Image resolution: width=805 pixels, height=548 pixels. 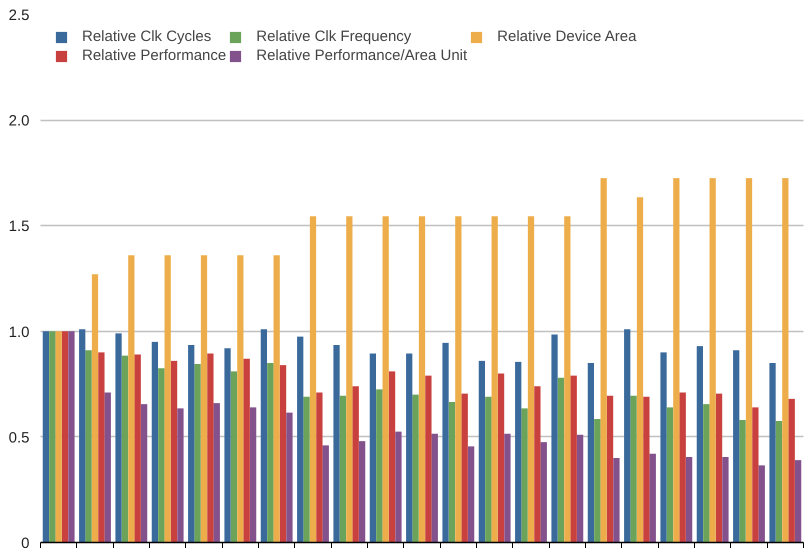 I want to click on legend-label: Relative Performance/Area Unit, so click(x=362, y=55).